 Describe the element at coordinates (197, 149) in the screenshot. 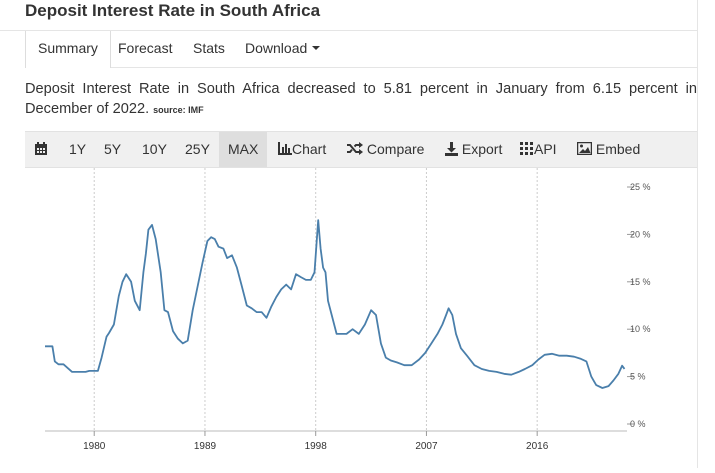

I see `range-25y: 25Y` at that location.